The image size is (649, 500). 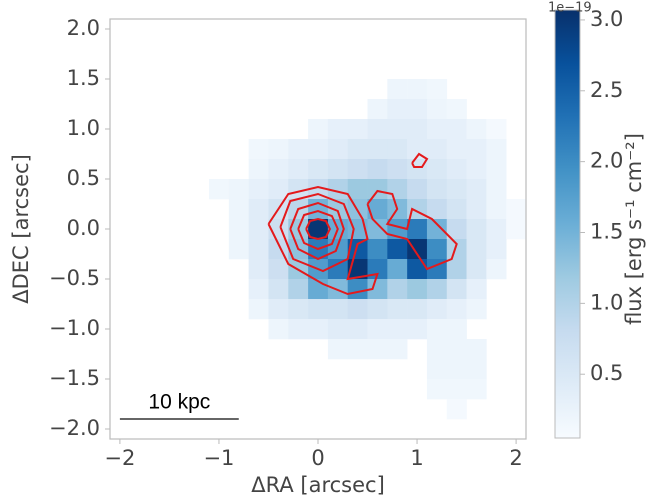 What do you see at coordinates (570, 8) in the screenshot?
I see `colorbar-offset: 1e−19` at bounding box center [570, 8].